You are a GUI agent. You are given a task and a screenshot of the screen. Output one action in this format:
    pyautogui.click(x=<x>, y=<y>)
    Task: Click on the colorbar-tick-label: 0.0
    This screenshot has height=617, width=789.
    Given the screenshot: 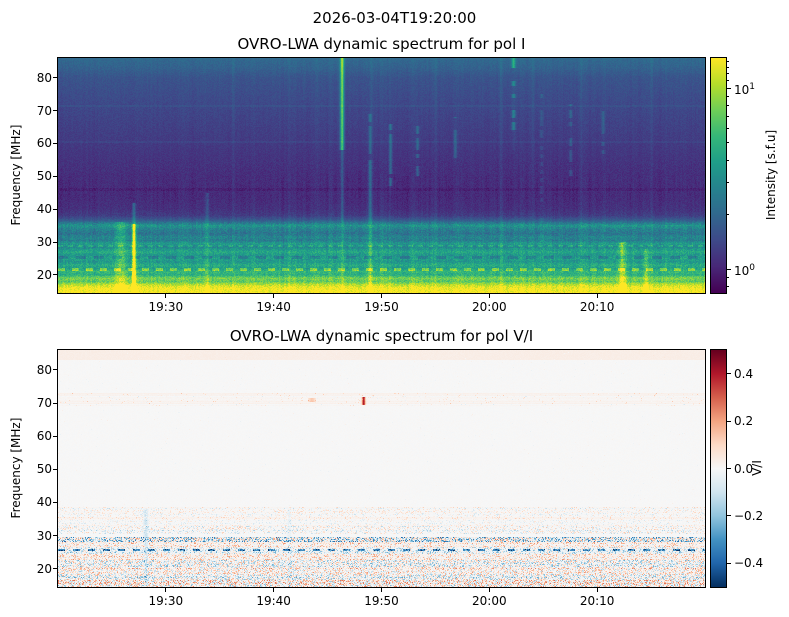 What is the action you would take?
    pyautogui.click(x=744, y=468)
    